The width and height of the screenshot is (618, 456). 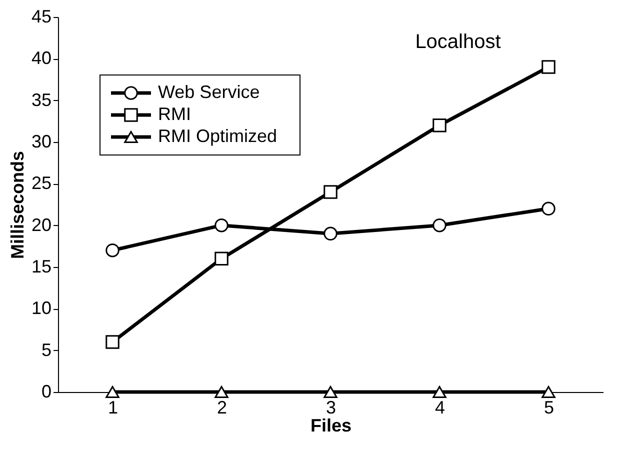 What do you see at coordinates (549, 408) in the screenshot?
I see `x-tick-label: 5` at bounding box center [549, 408].